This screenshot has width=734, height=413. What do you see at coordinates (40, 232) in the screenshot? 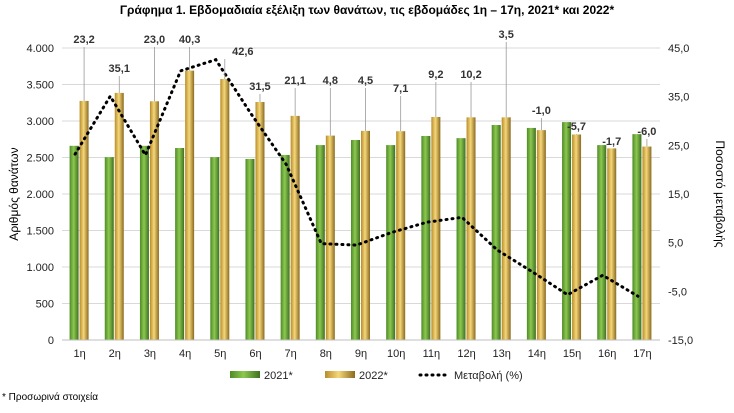
I see `y-tick-label: 1.500` at bounding box center [40, 232].